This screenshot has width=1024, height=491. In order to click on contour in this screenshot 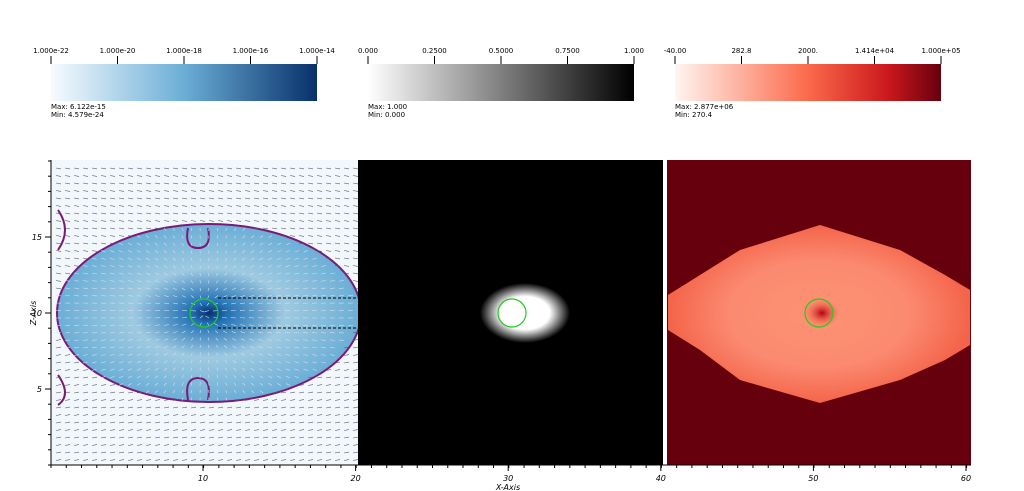, I will do `click(133, 307)`.